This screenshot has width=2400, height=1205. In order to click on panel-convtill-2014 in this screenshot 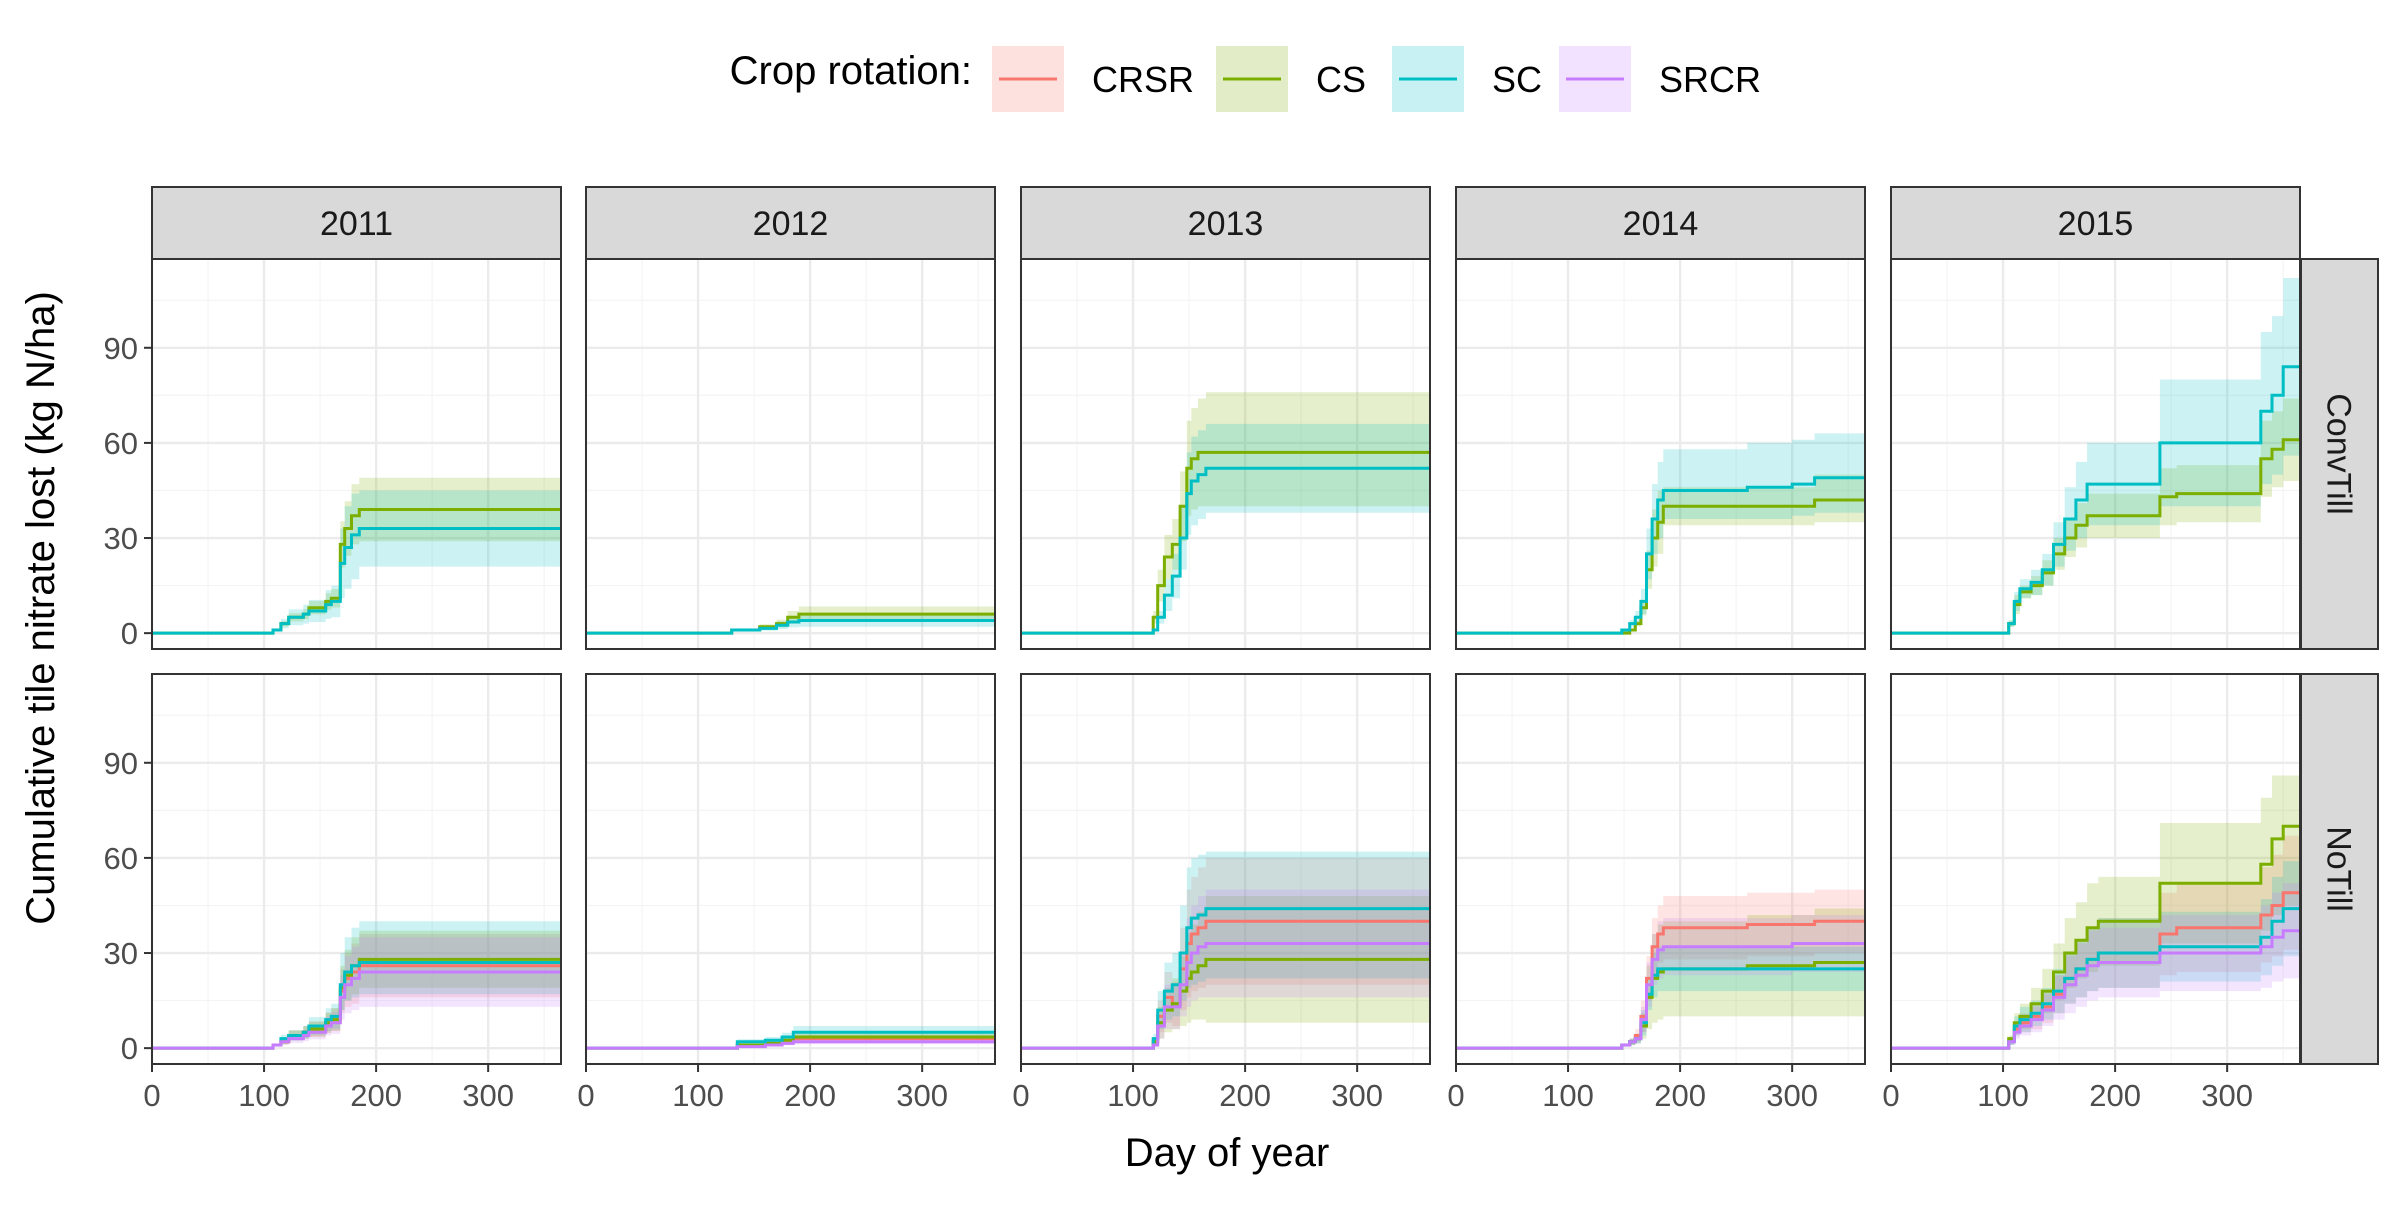, I will do `click(1660, 454)`.